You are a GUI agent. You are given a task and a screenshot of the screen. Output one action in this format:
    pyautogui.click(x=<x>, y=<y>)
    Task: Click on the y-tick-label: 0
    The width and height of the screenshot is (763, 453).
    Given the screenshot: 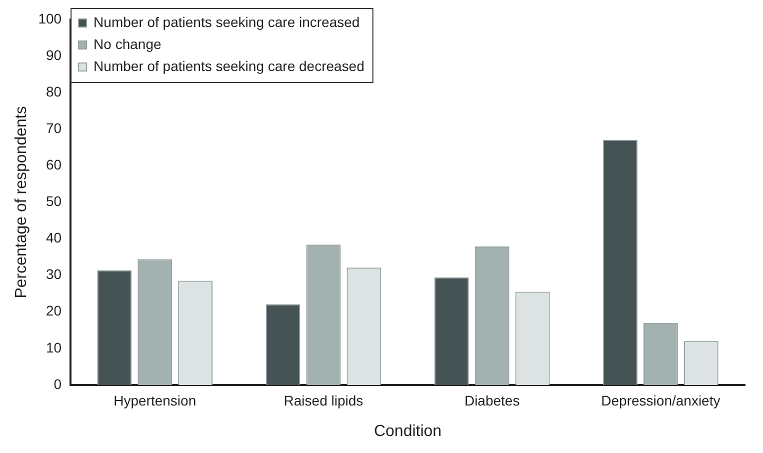 What is the action you would take?
    pyautogui.click(x=58, y=384)
    